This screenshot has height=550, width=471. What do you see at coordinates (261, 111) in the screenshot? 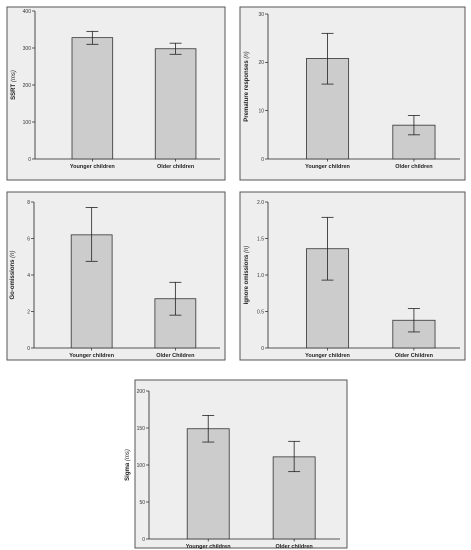
I see `y-tick-label: 10` at bounding box center [261, 111].